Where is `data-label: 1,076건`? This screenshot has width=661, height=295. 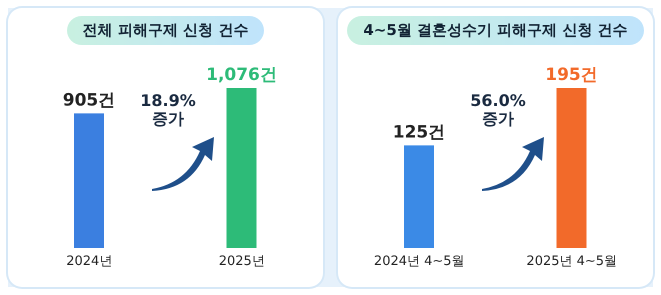
data-label: 1,076건 is located at coordinates (241, 75).